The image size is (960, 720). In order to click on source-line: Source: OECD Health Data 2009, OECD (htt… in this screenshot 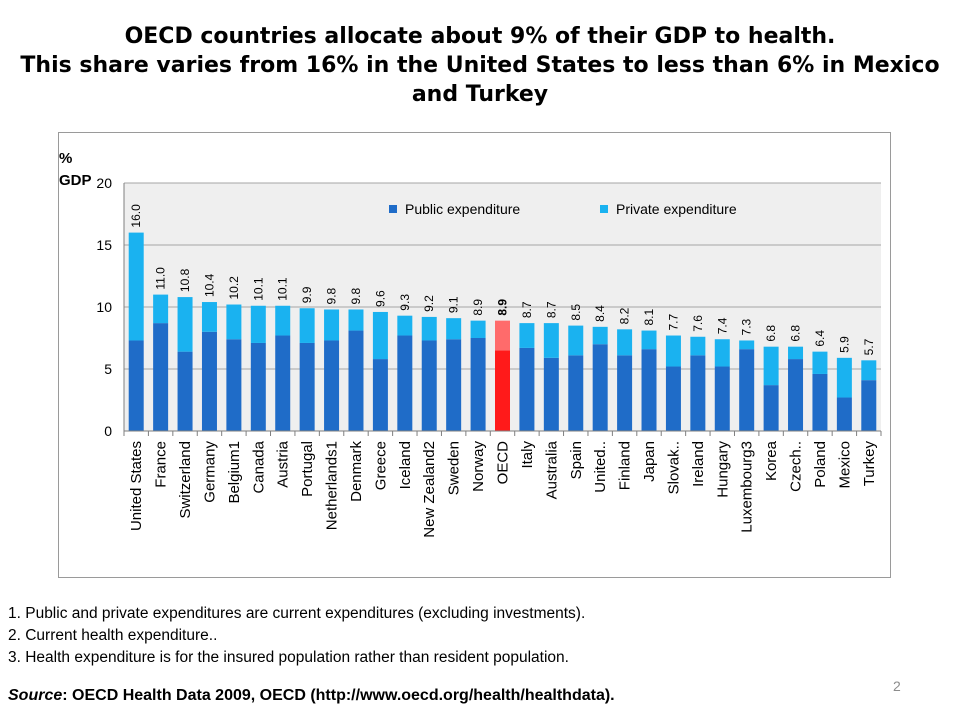, I will do `click(311, 696)`.